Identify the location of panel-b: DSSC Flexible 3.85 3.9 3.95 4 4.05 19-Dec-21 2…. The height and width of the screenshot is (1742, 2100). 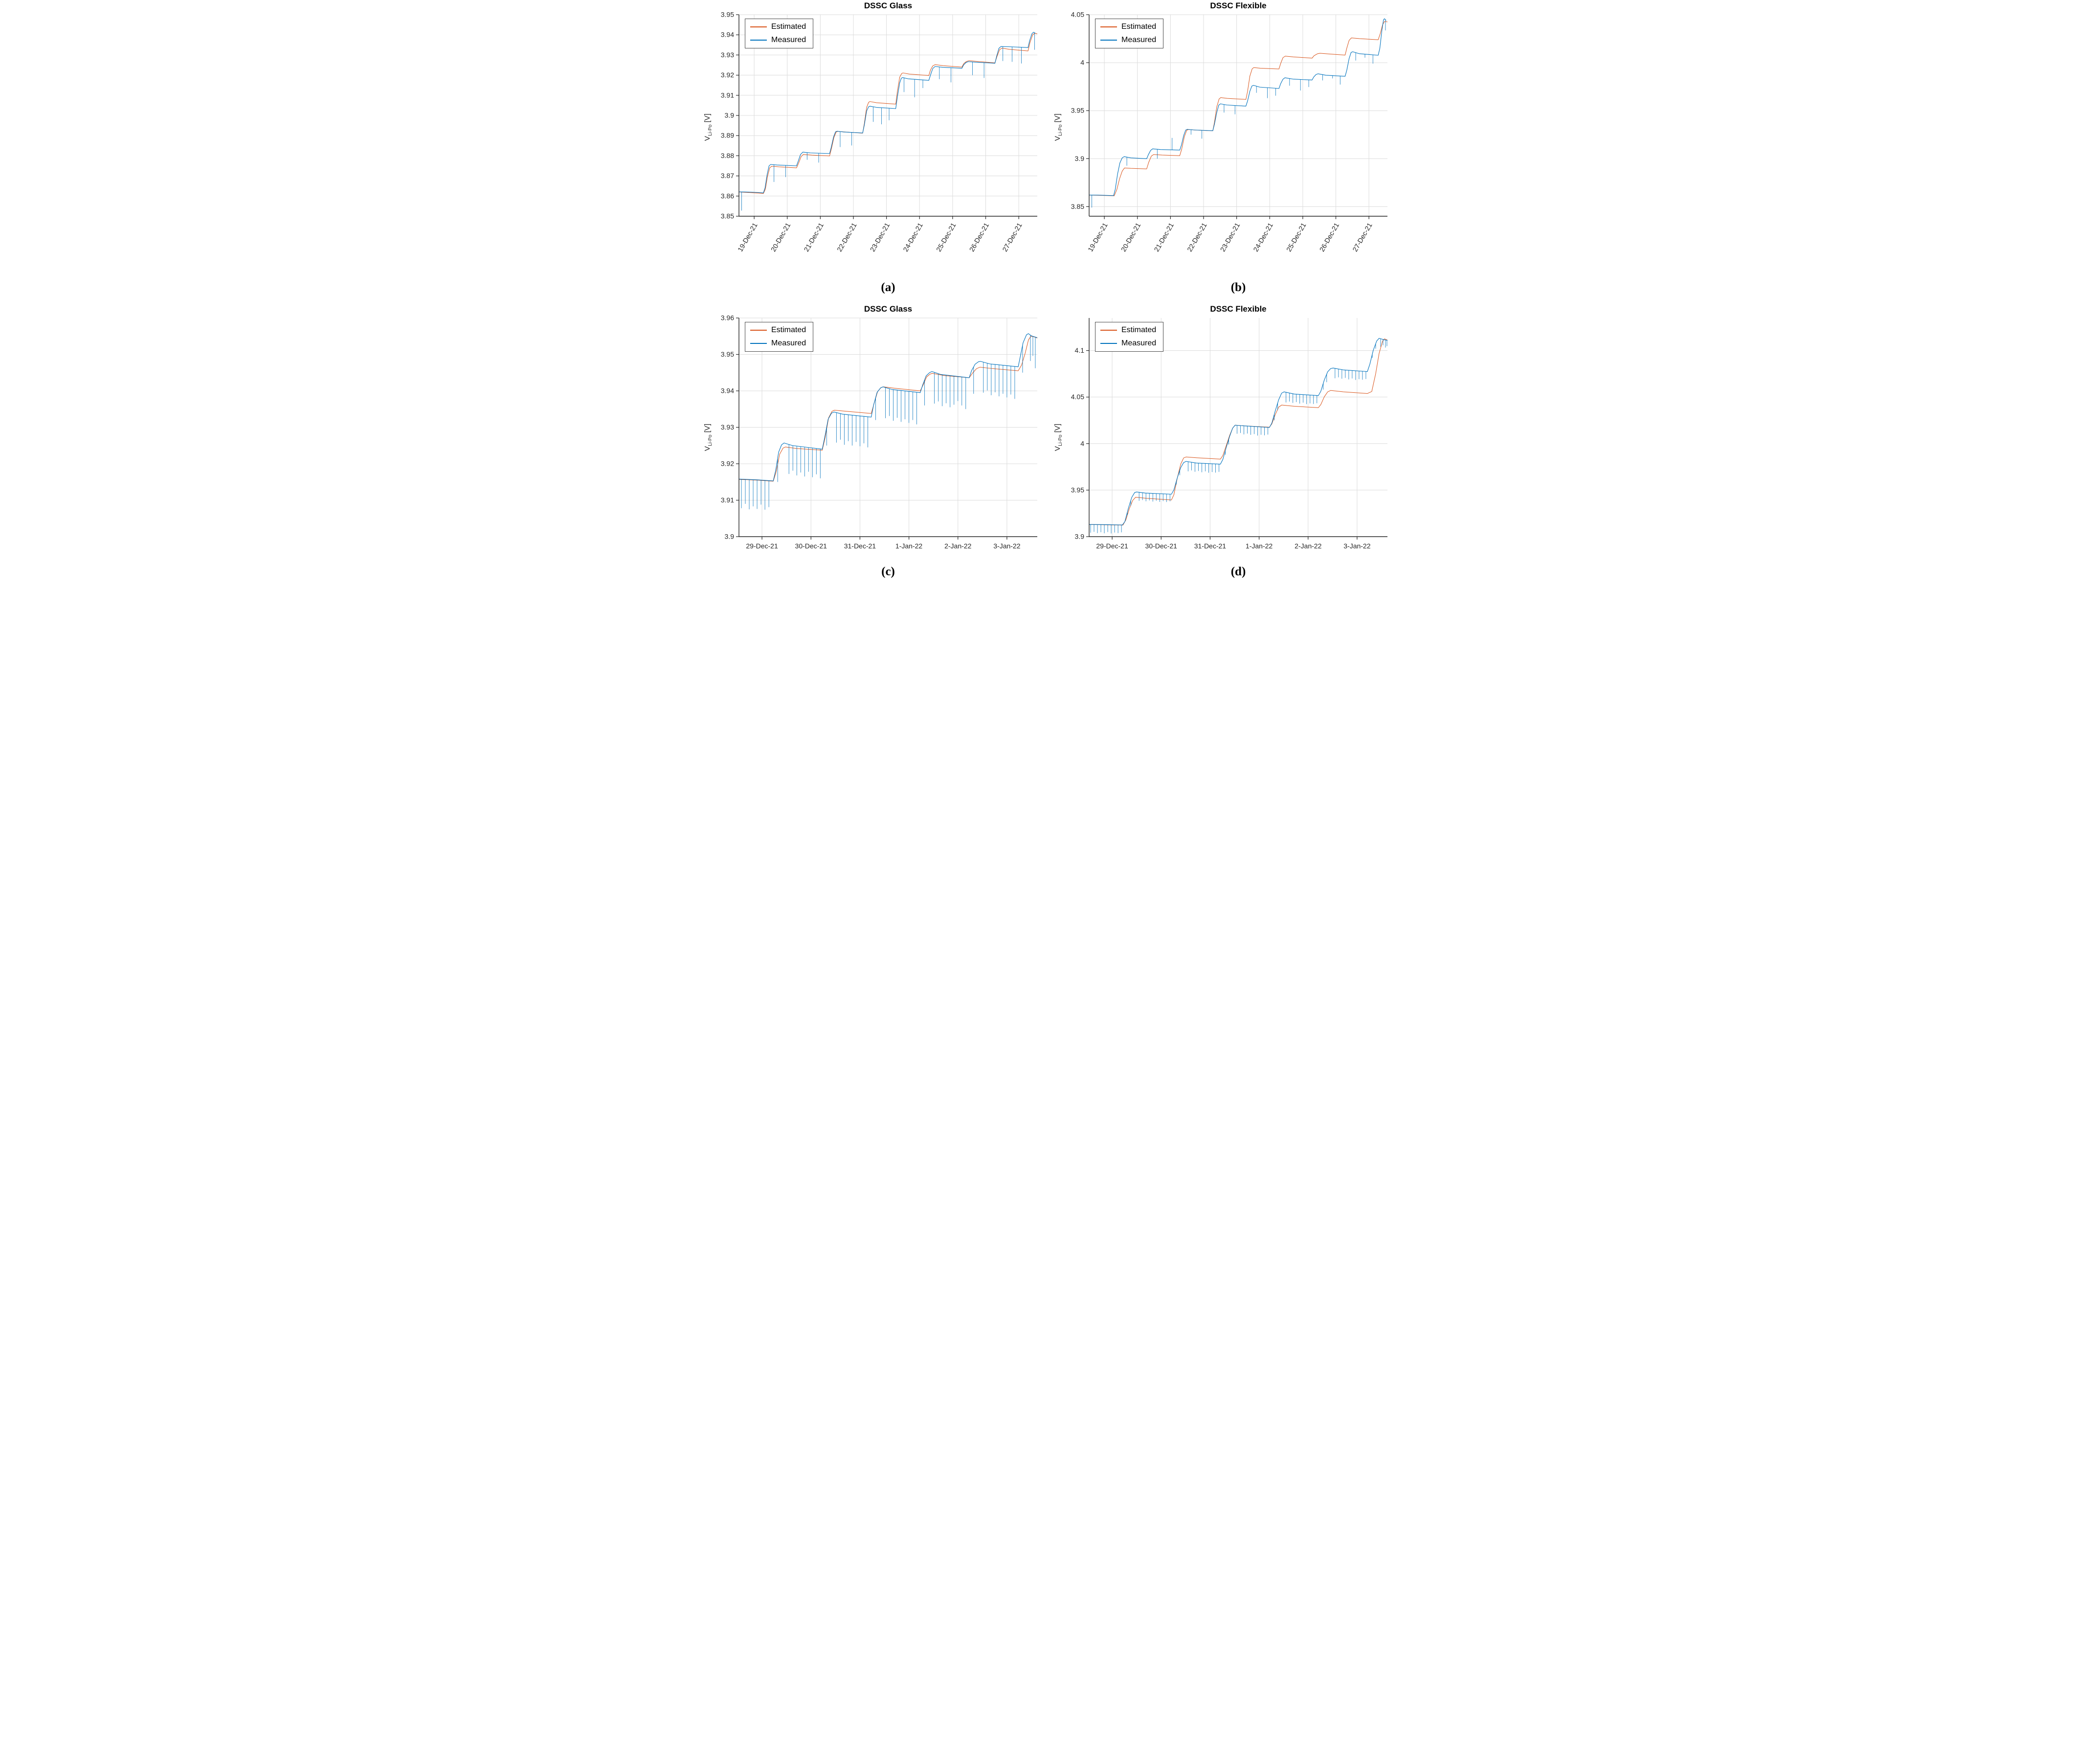
(1225, 151).